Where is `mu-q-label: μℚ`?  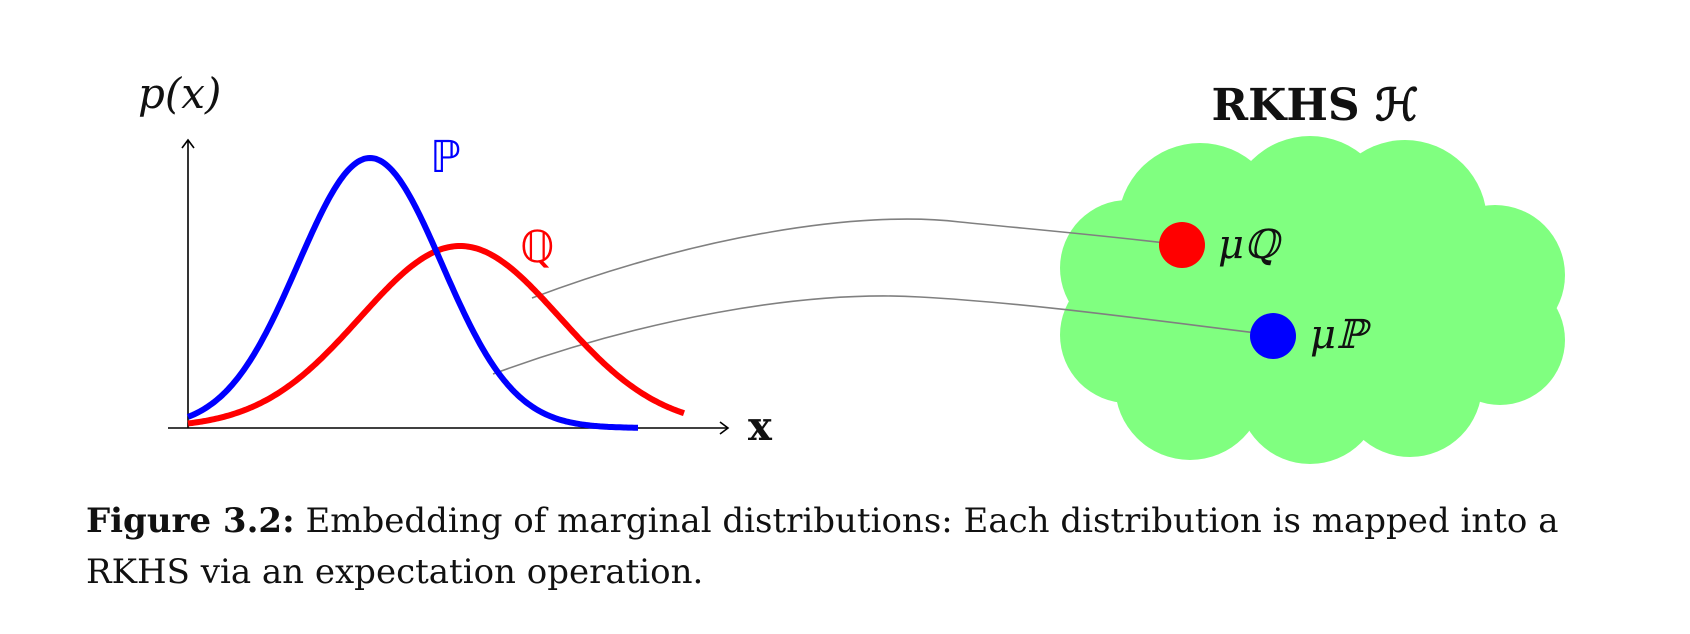 mu-q-label: μℚ is located at coordinates (1250, 245).